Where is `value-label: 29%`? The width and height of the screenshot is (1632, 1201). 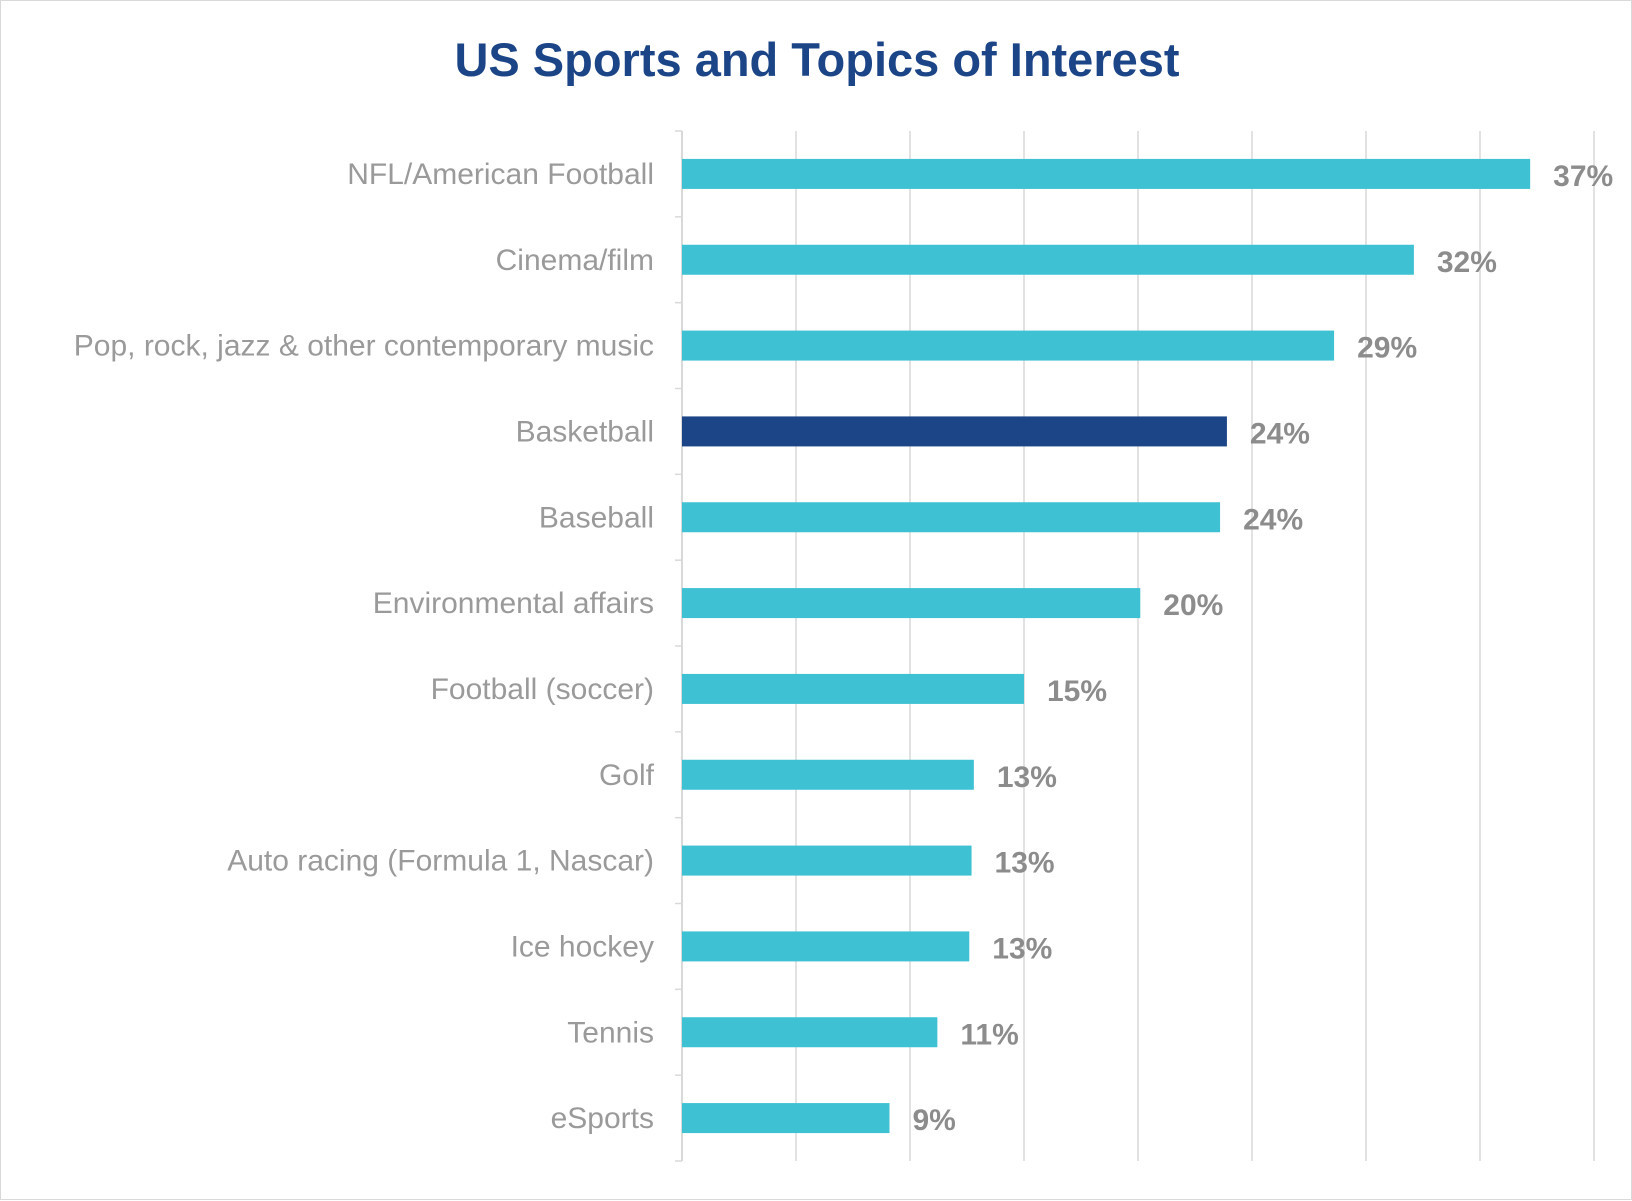
value-label: 29% is located at coordinates (1387, 348).